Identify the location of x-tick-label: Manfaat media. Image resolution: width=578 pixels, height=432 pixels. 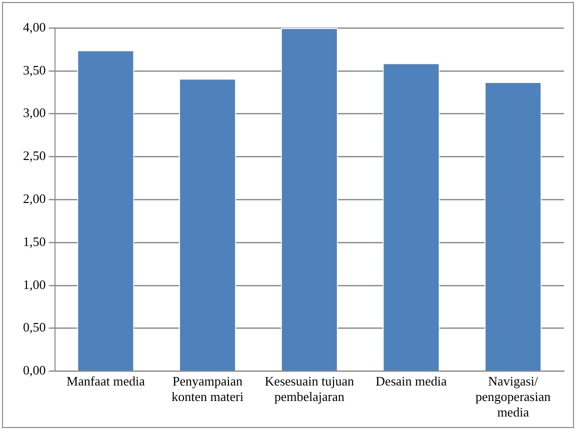
(106, 380).